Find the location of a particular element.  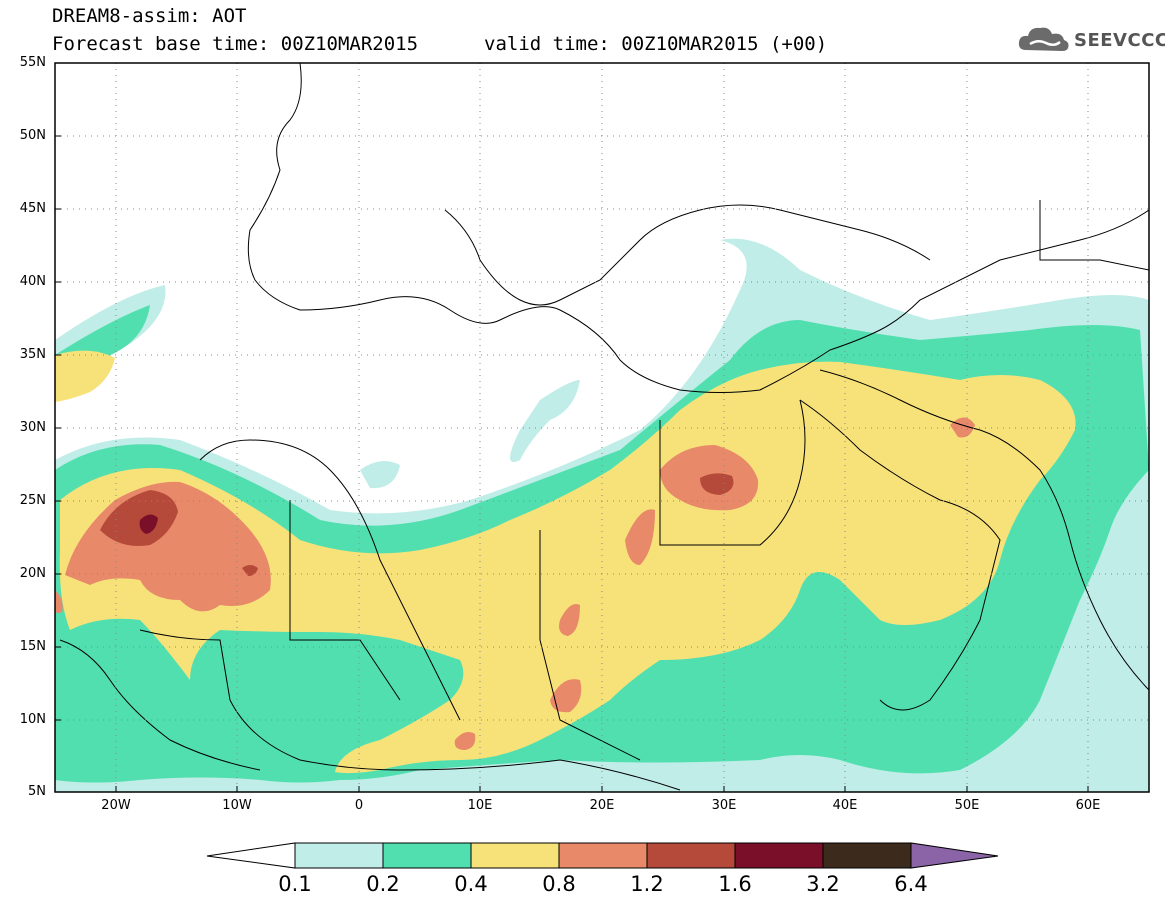

colorbar is located at coordinates (602, 855).